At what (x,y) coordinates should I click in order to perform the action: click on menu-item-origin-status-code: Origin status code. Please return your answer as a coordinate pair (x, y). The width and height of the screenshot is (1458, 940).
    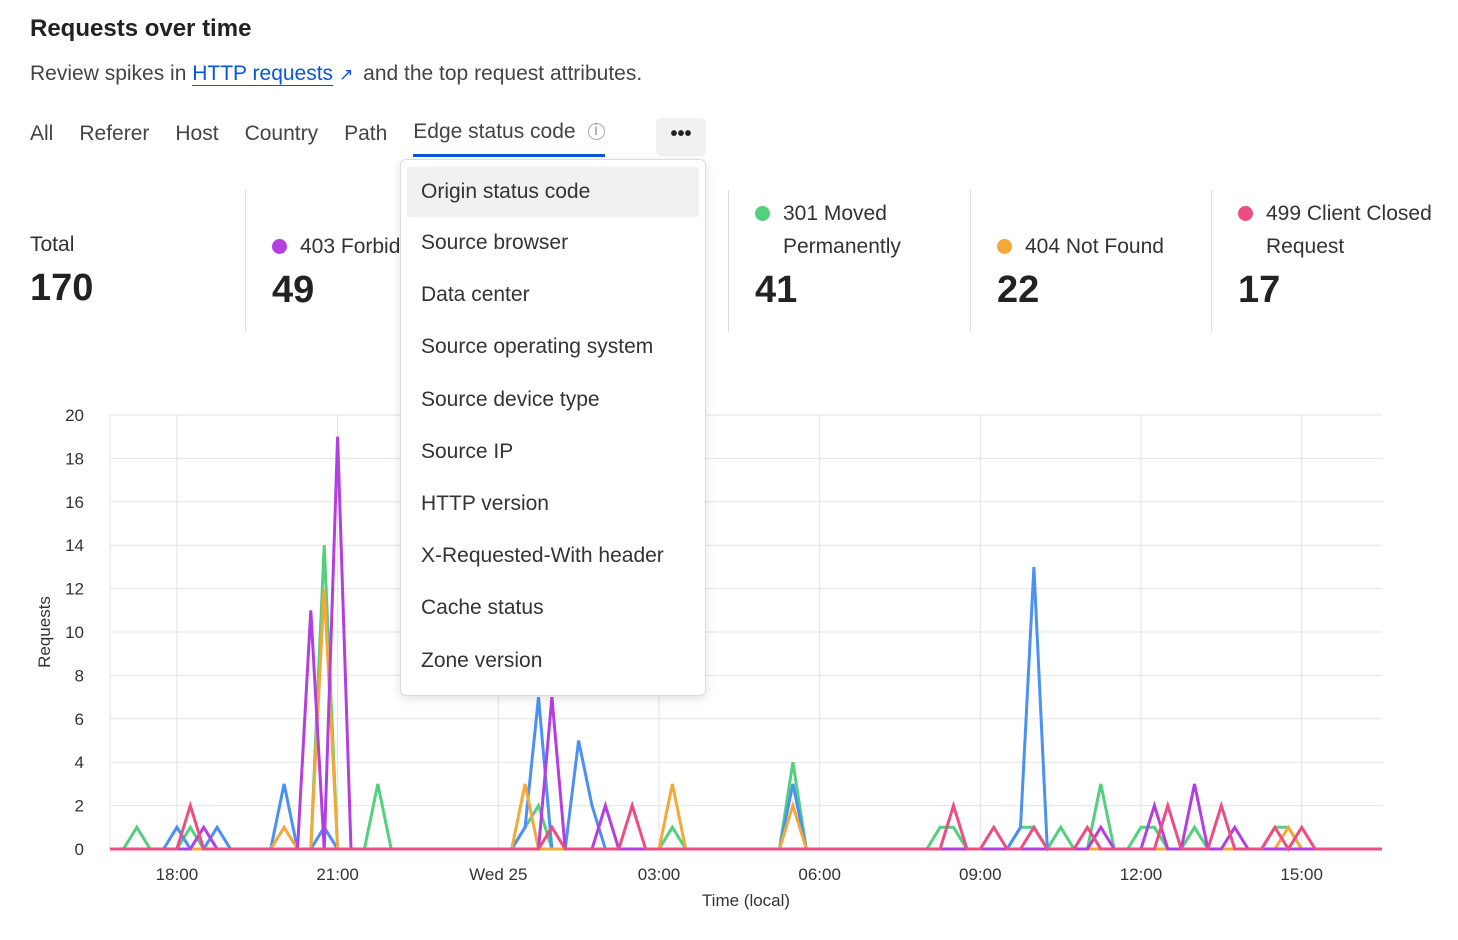
    Looking at the image, I should click on (553, 192).